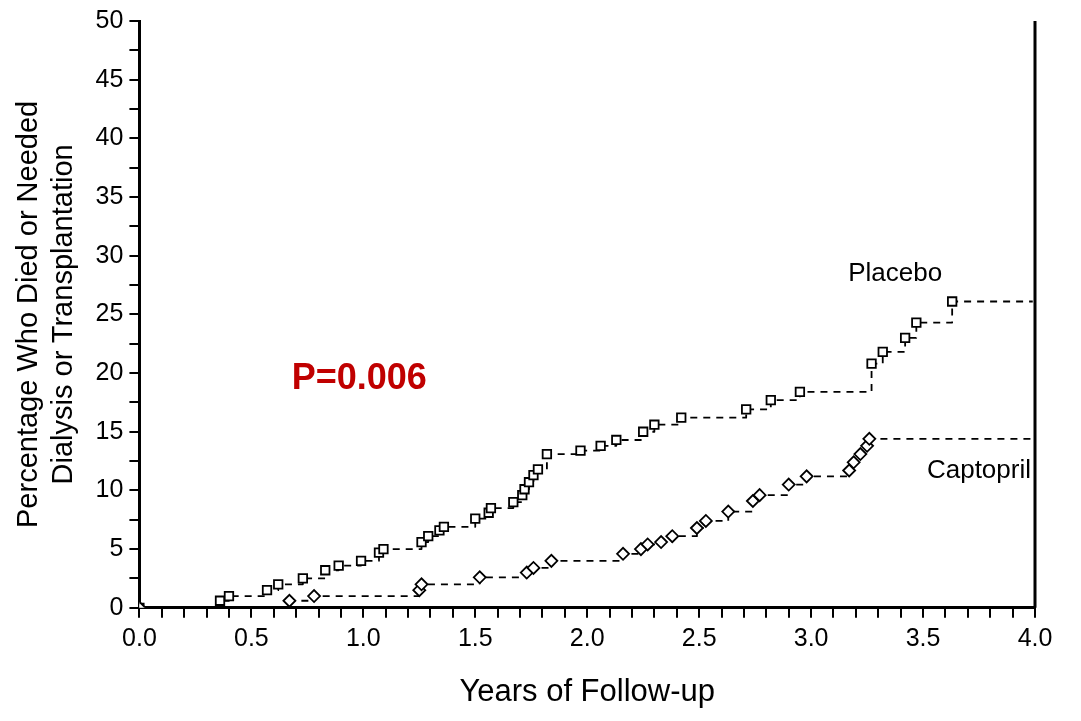  I want to click on y-tick-label: 10, so click(109, 488).